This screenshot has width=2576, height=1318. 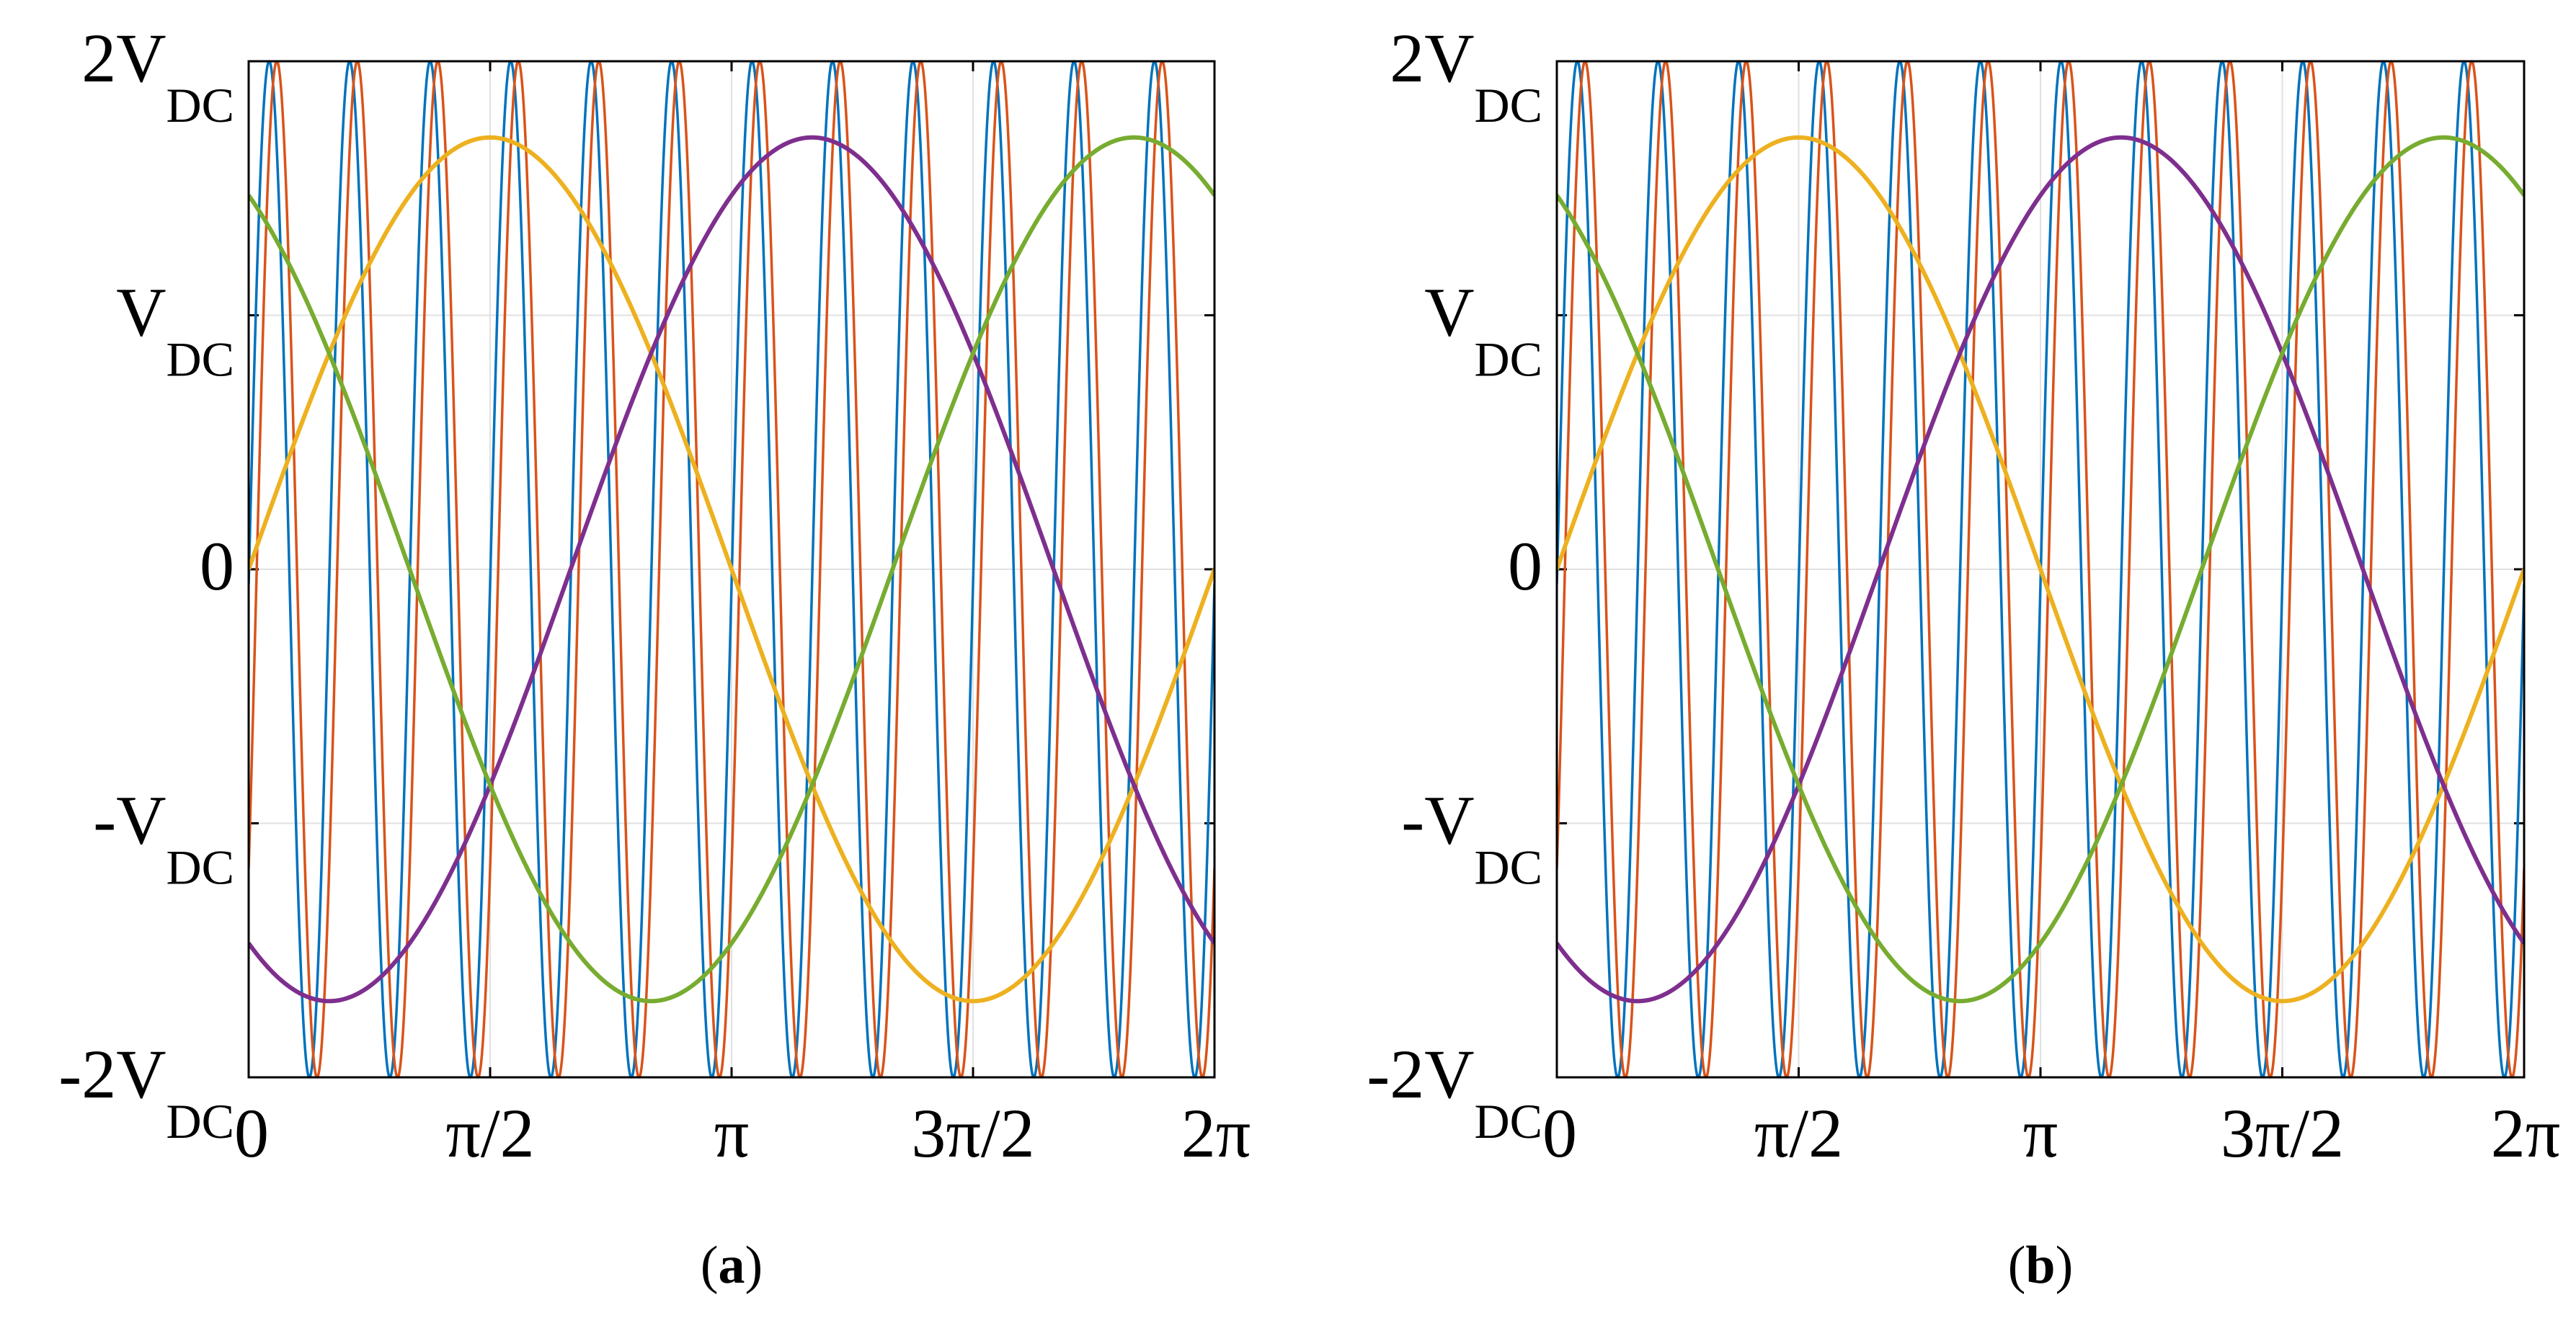 I want to click on panel-caption-a: (a), so click(x=732, y=1265).